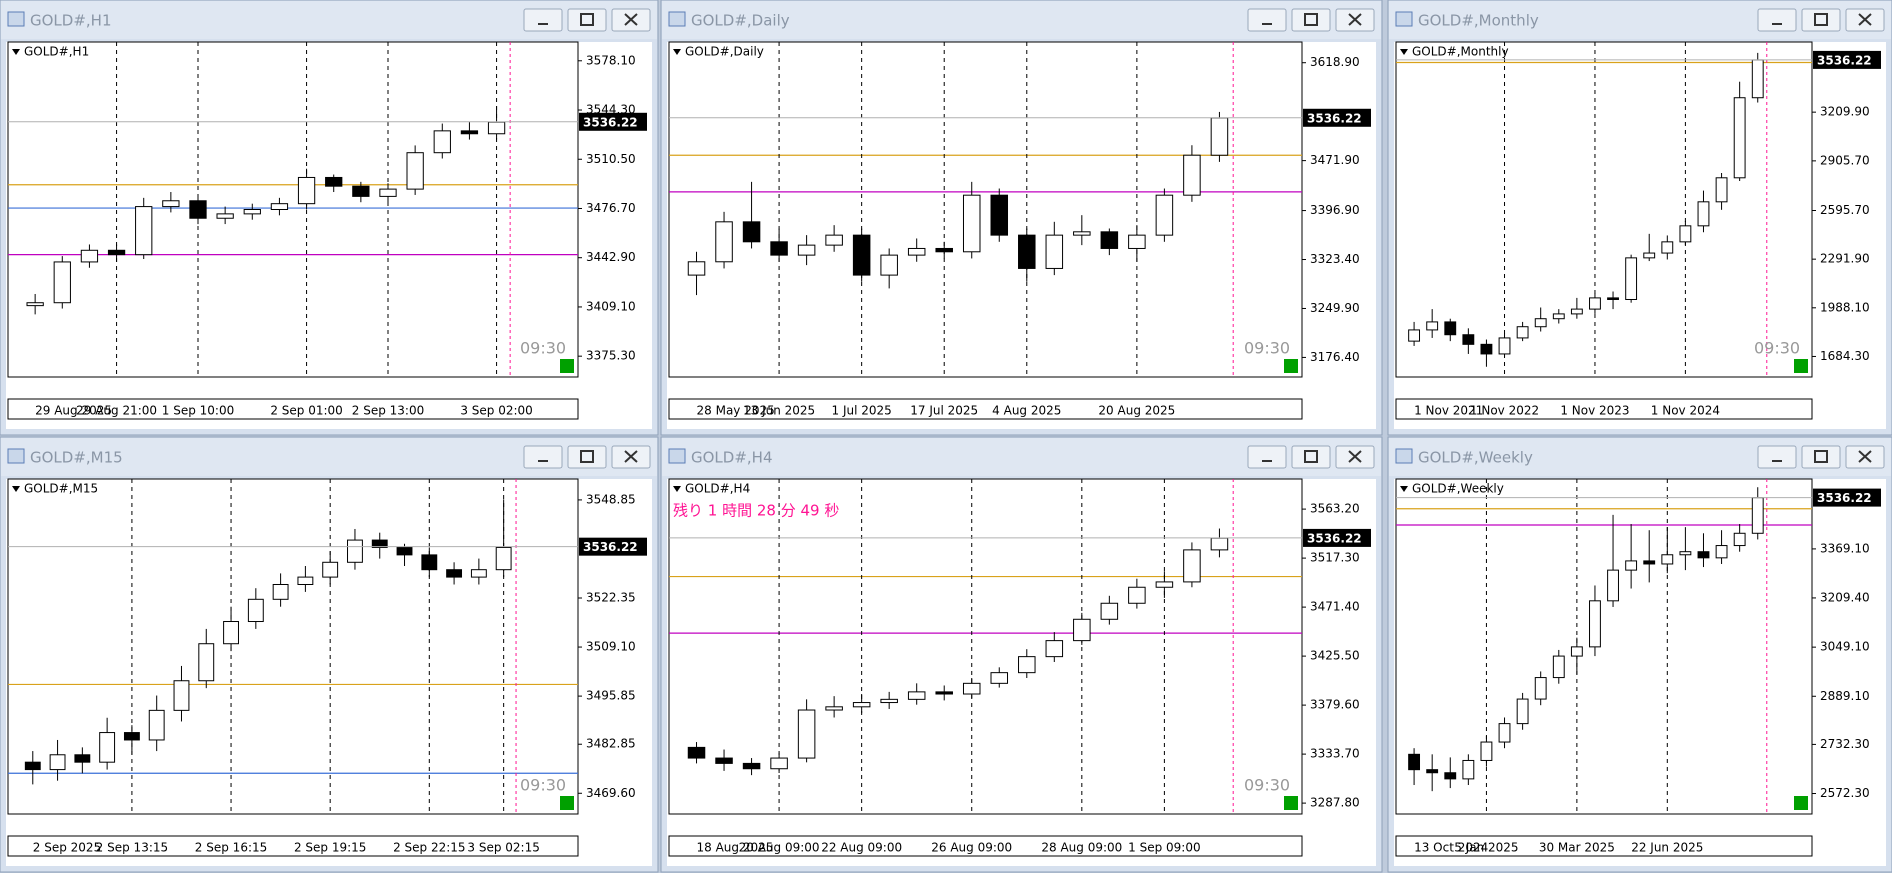 This screenshot has height=873, width=1892. What do you see at coordinates (611, 60) in the screenshot?
I see `y-tick-label: 3578.10` at bounding box center [611, 60].